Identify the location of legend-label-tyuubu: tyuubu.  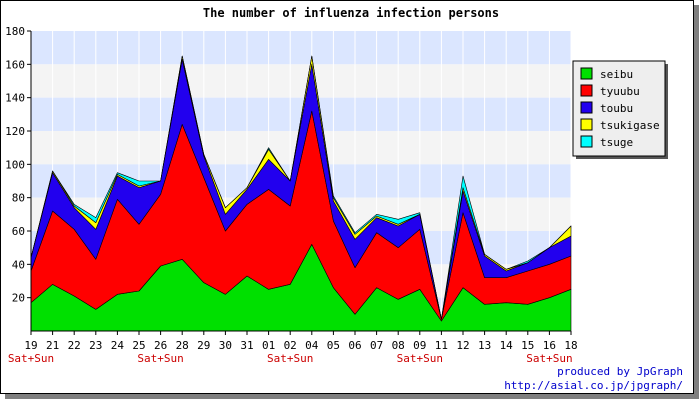
(620, 91).